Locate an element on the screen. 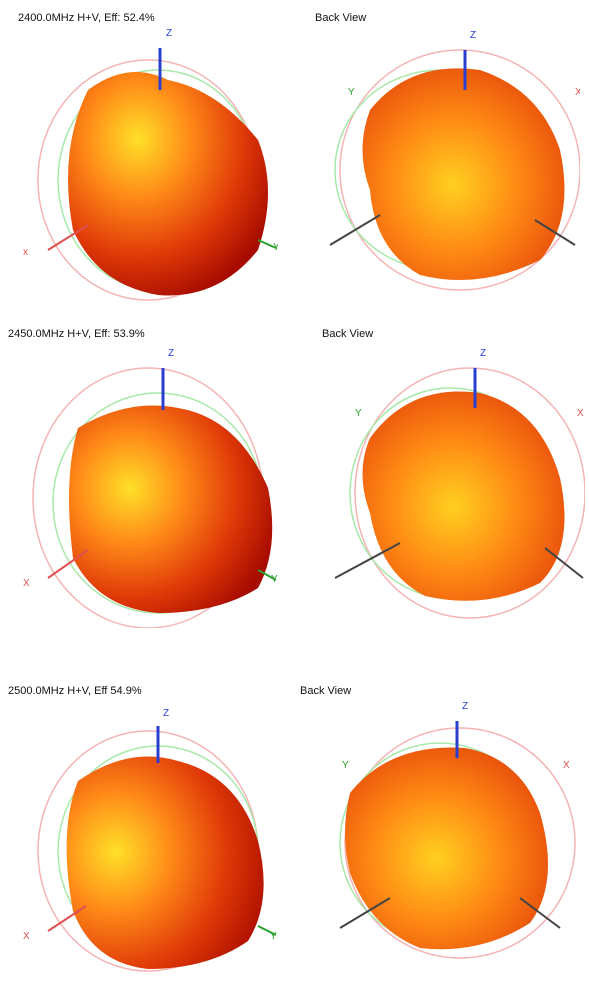 This screenshot has height=983, width=589. caption-2400-back: Back View is located at coordinates (341, 18).